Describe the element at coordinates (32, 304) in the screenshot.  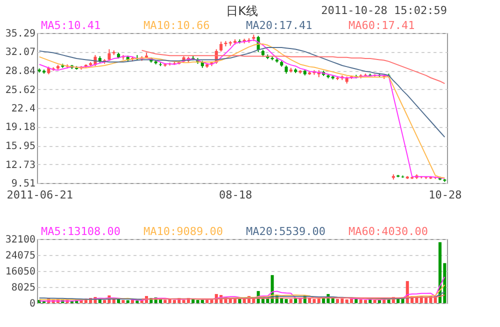
I see `y-tick-label: 0` at that location.